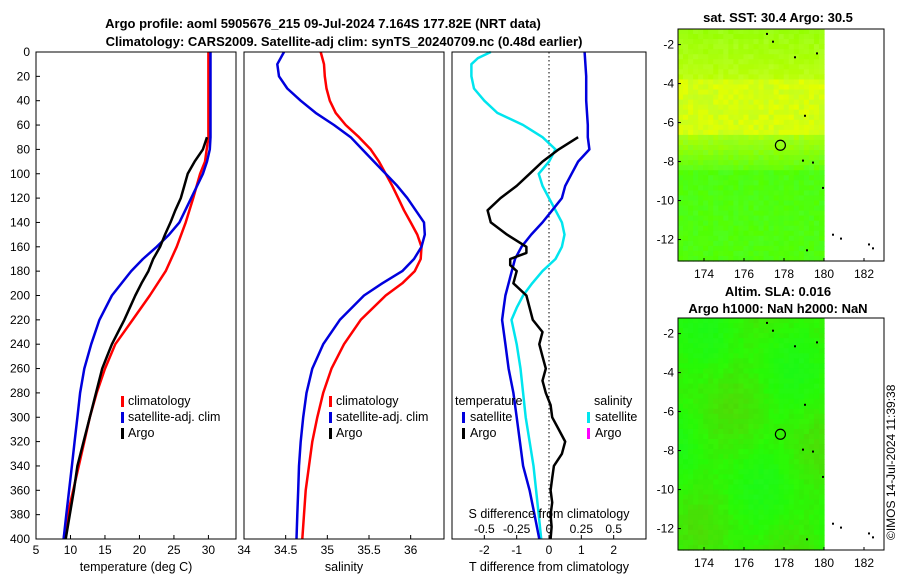 The height and width of the screenshot is (580, 900). I want to click on legend-swatch-climatology, so click(122, 401).